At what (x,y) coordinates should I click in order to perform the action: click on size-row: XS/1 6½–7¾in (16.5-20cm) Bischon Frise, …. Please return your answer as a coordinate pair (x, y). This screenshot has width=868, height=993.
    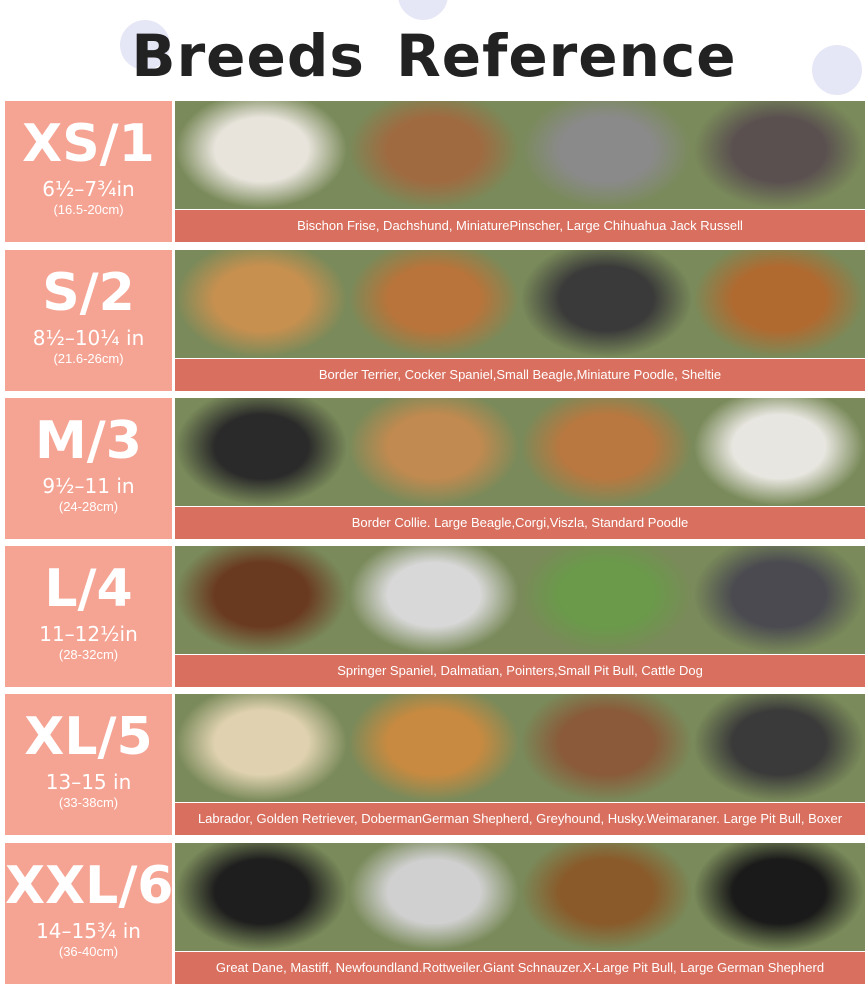
    Looking at the image, I should click on (435, 171).